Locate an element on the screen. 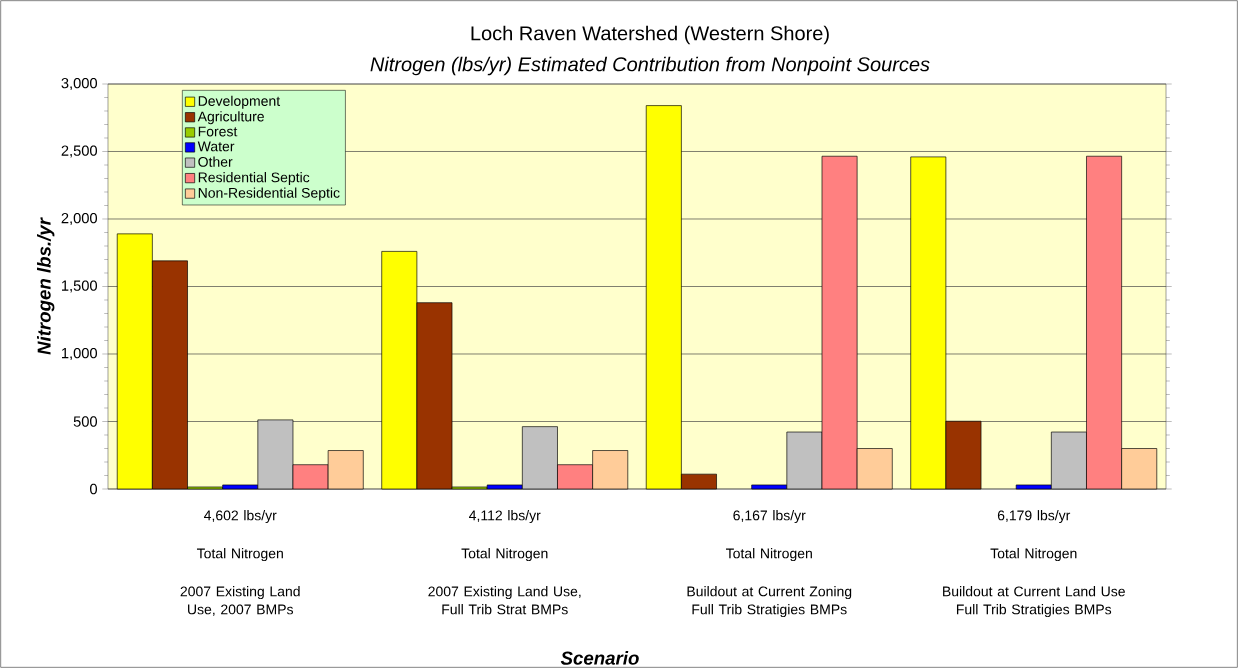 The image size is (1238, 668). legend-label: Agriculture is located at coordinates (230, 118).